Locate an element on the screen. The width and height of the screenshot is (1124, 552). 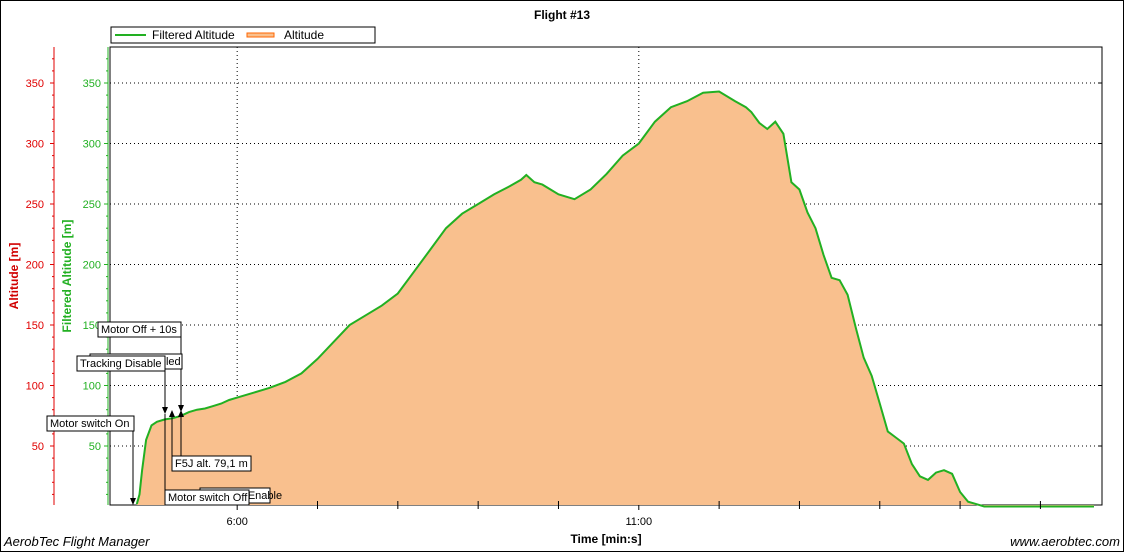
annotation-f5j-alt-box is located at coordinates (211, 463).